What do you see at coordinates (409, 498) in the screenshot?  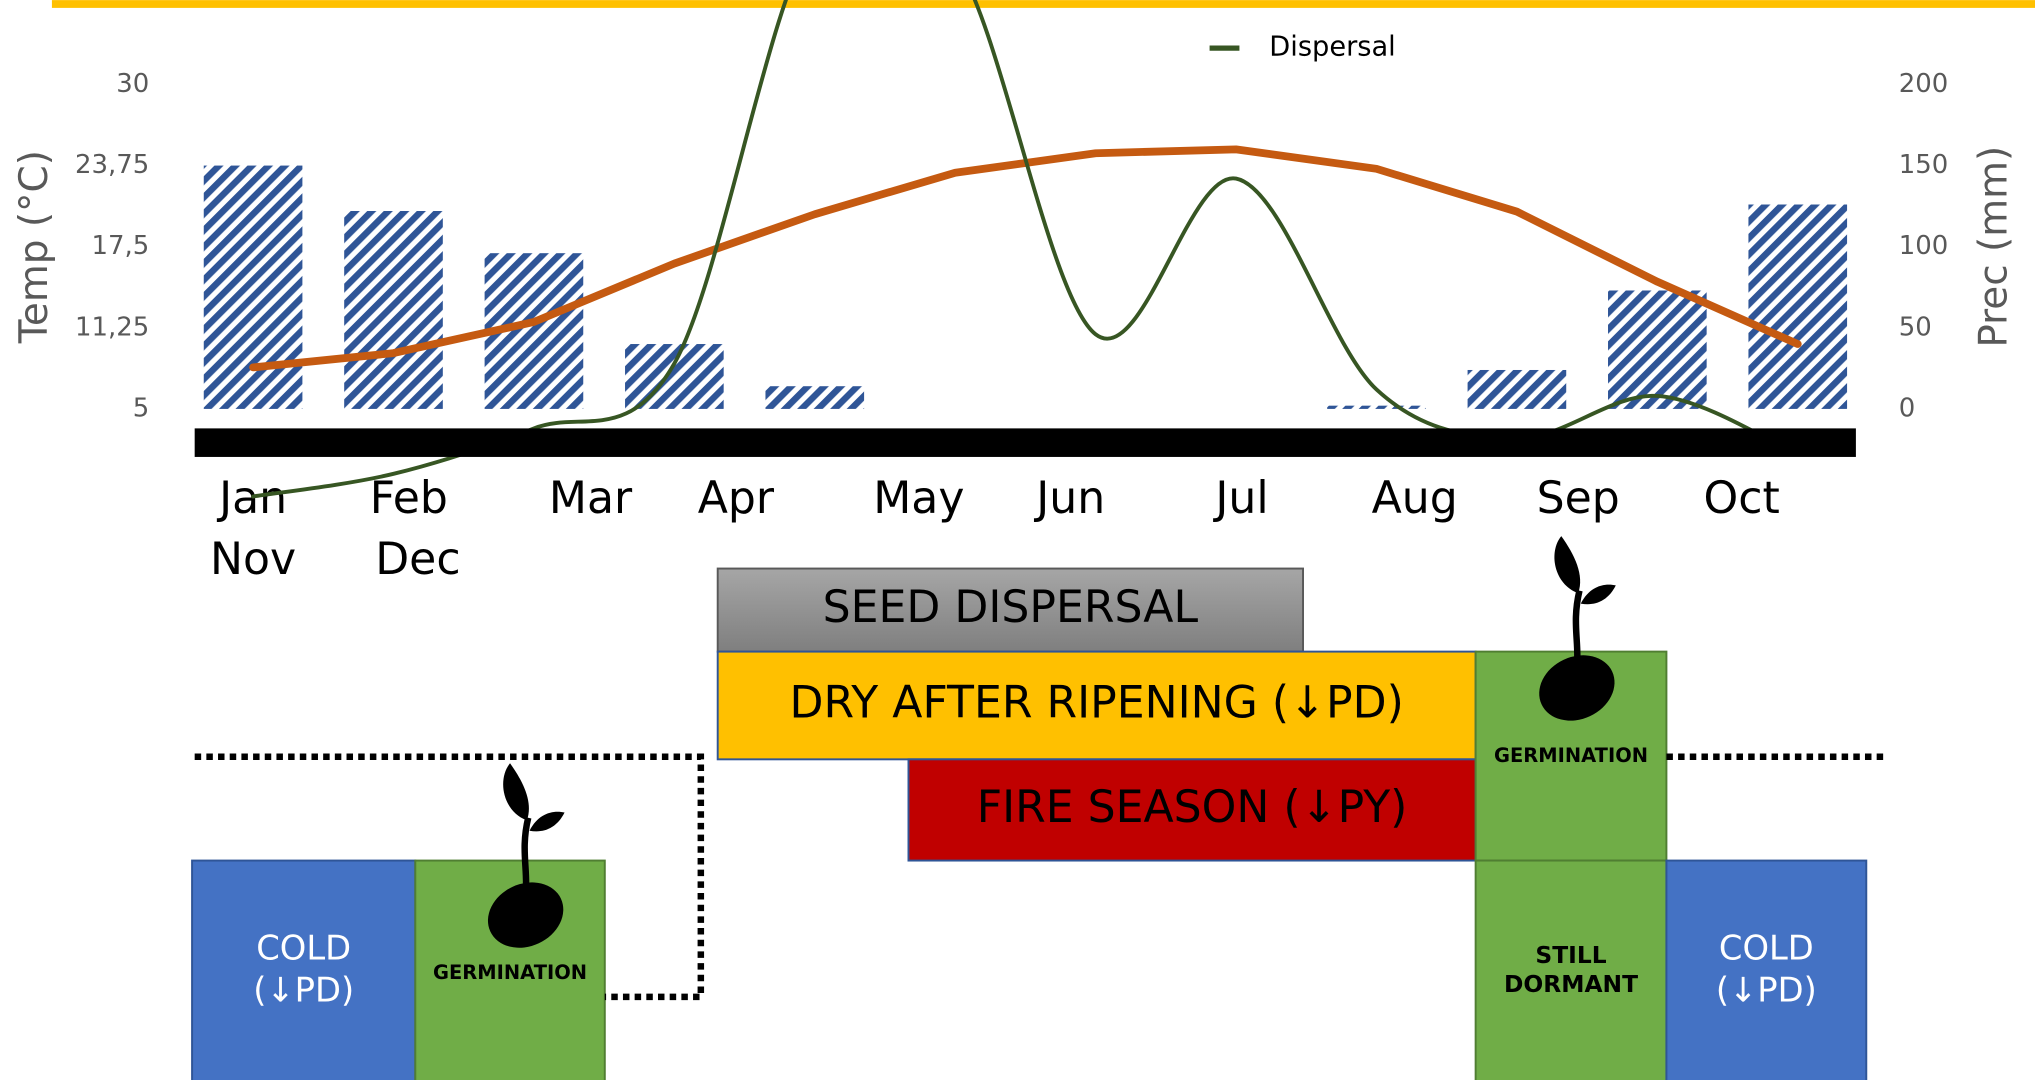 I see `x-tick-label: Feb` at bounding box center [409, 498].